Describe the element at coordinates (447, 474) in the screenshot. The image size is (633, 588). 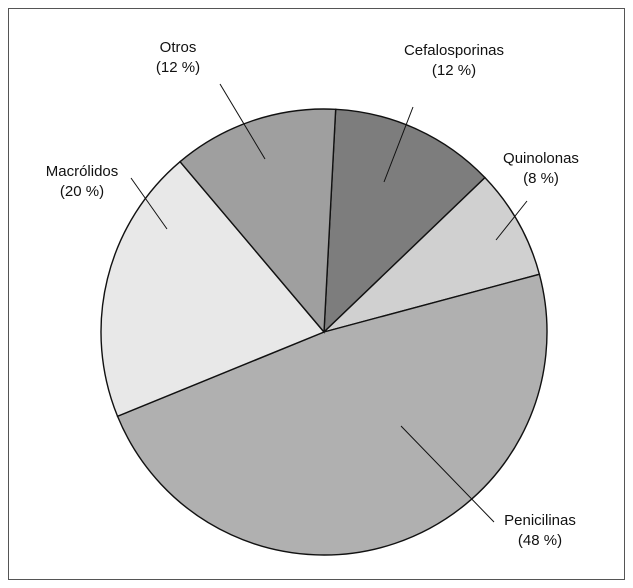
I see `leader-line-penicilinas` at that location.